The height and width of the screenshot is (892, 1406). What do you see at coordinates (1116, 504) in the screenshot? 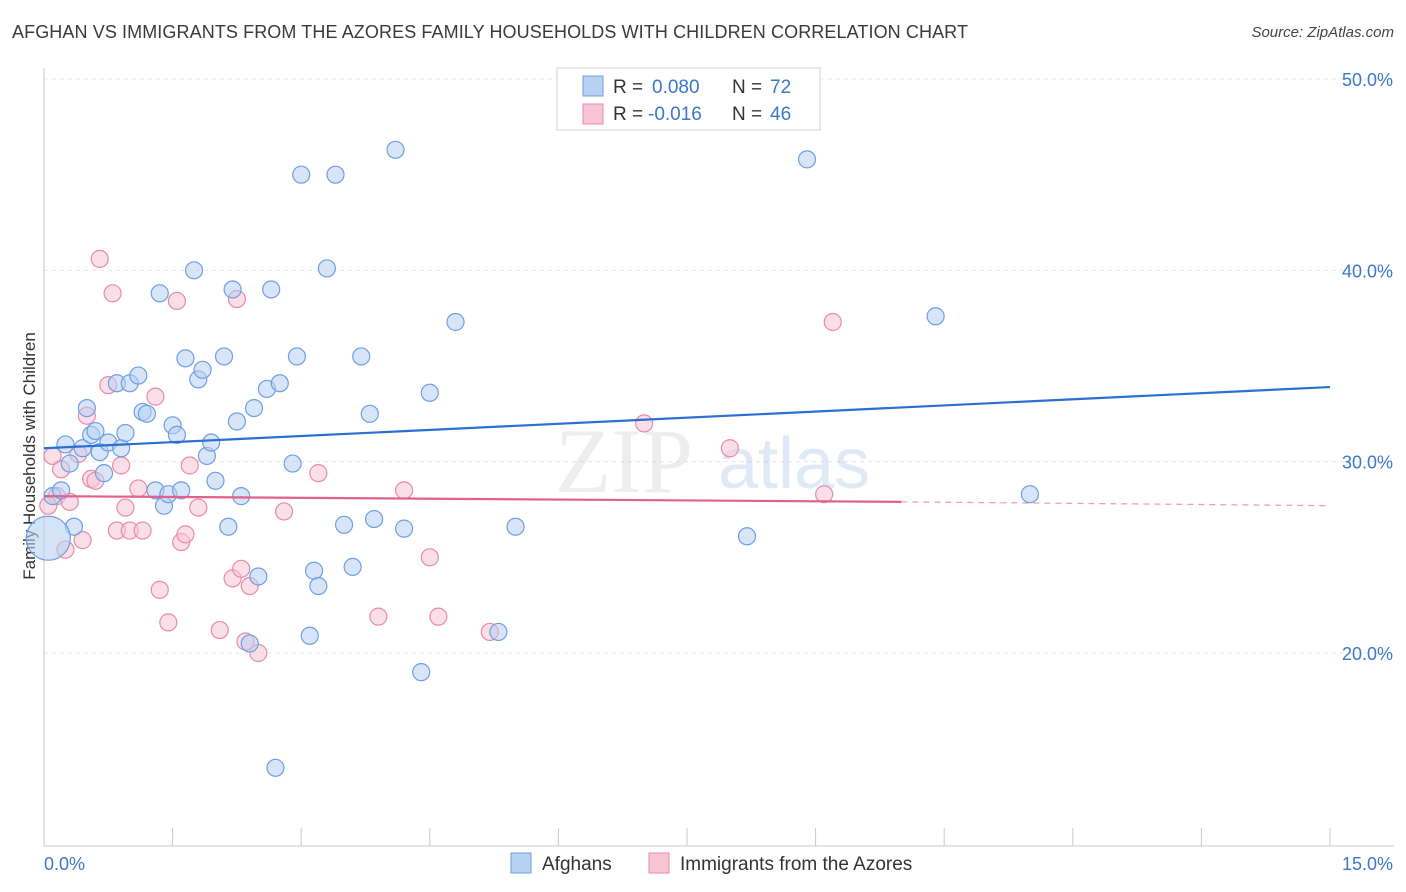
I see `azores-trend-extension` at bounding box center [1116, 504].